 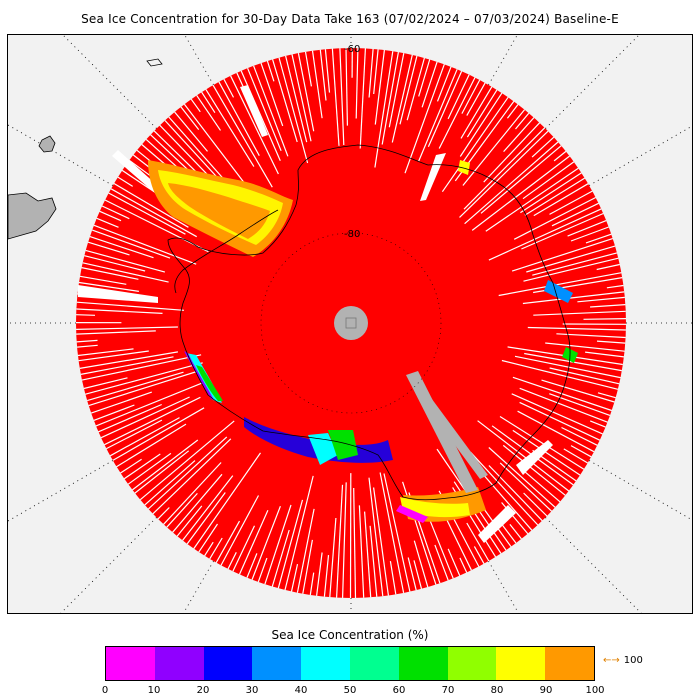 I want to click on east-antarctic-ice-edge, so click(x=558, y=291).